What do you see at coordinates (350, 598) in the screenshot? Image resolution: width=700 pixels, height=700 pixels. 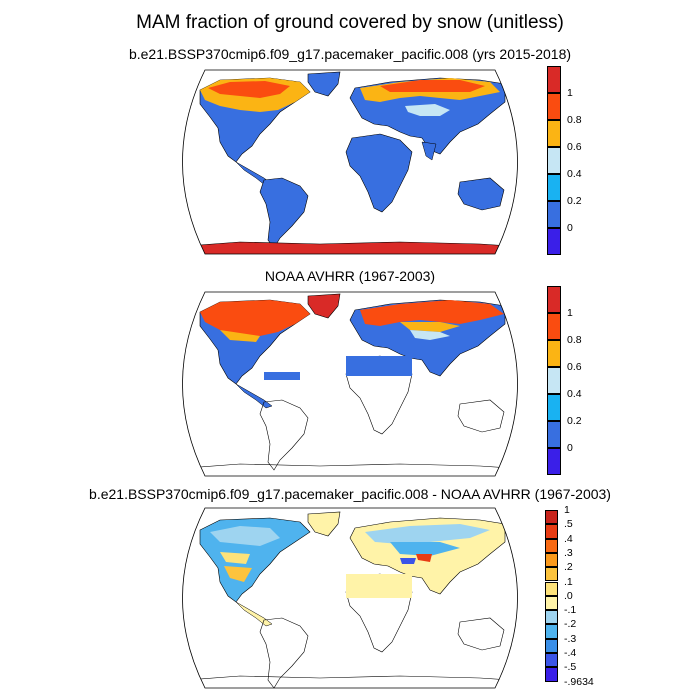 I see `panel3-map` at bounding box center [350, 598].